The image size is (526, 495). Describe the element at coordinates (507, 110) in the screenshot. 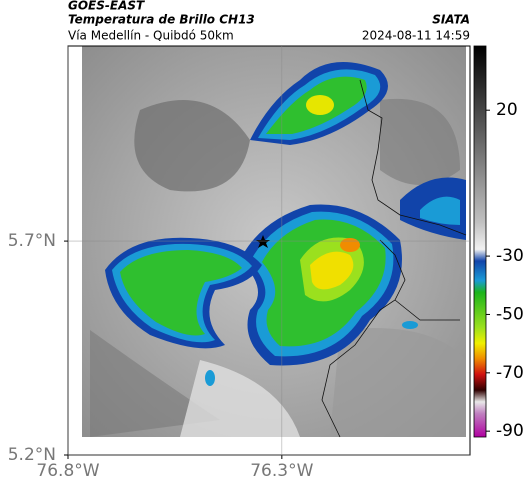

I see `colorbar-tick-label: 20` at that location.